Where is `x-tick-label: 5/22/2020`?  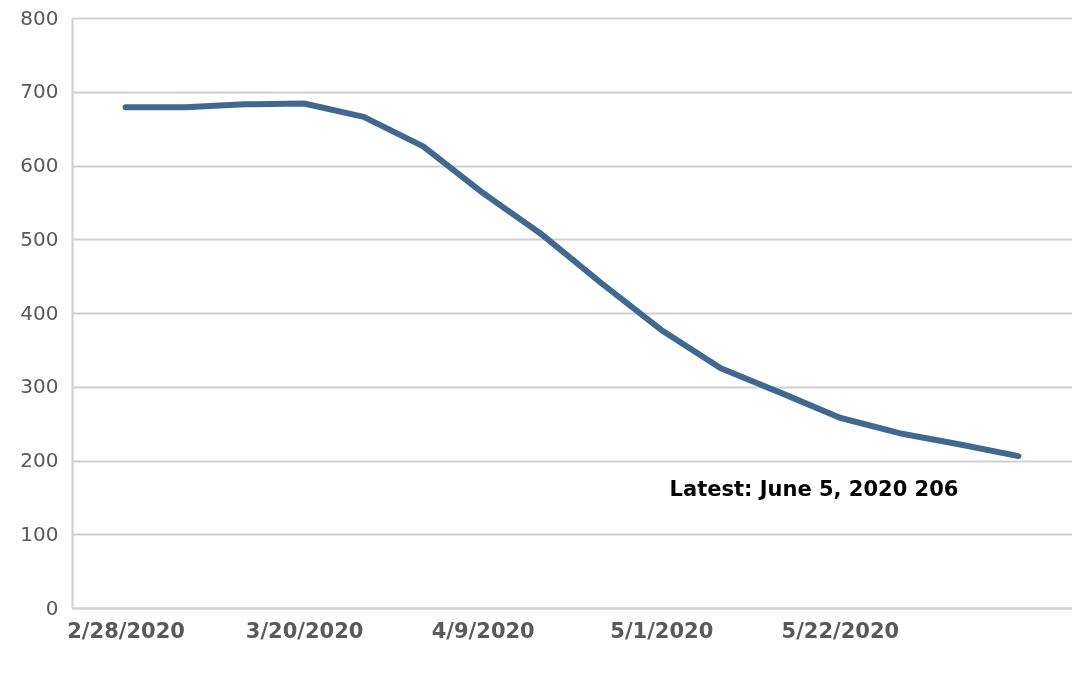
x-tick-label: 5/22/2020 is located at coordinates (840, 630).